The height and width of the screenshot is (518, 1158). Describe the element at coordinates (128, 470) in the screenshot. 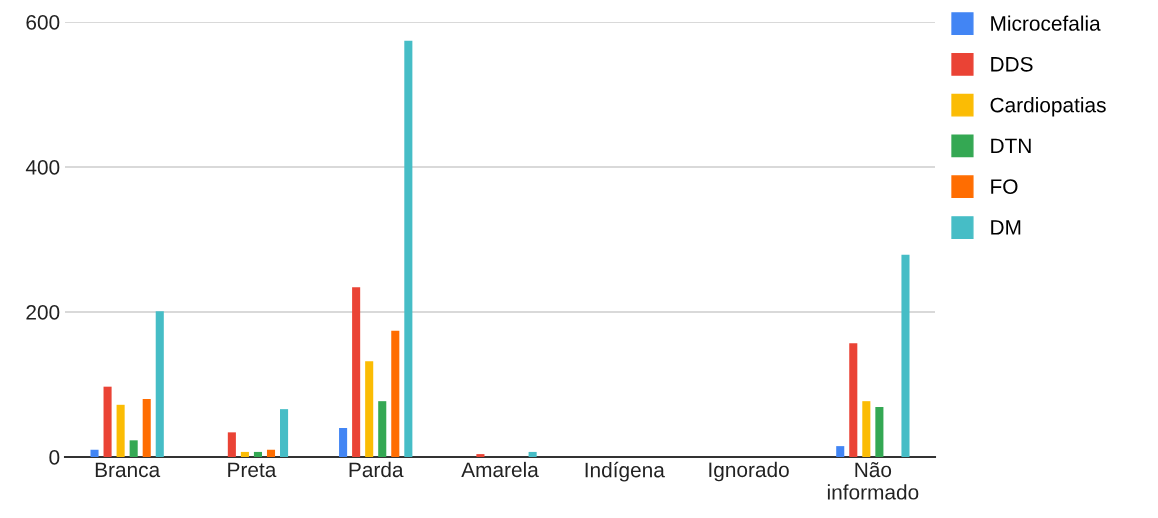

I see `x-tick-label: Branca` at that location.